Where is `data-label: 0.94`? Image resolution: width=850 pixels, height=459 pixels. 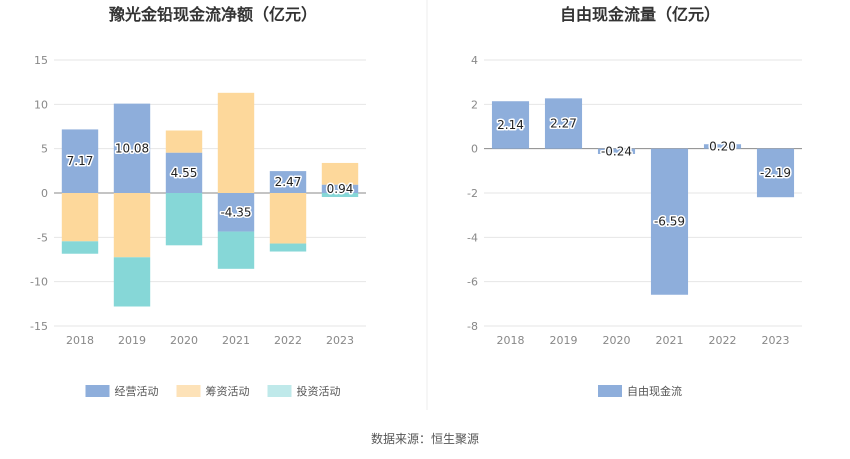 data-label: 0.94 is located at coordinates (340, 189).